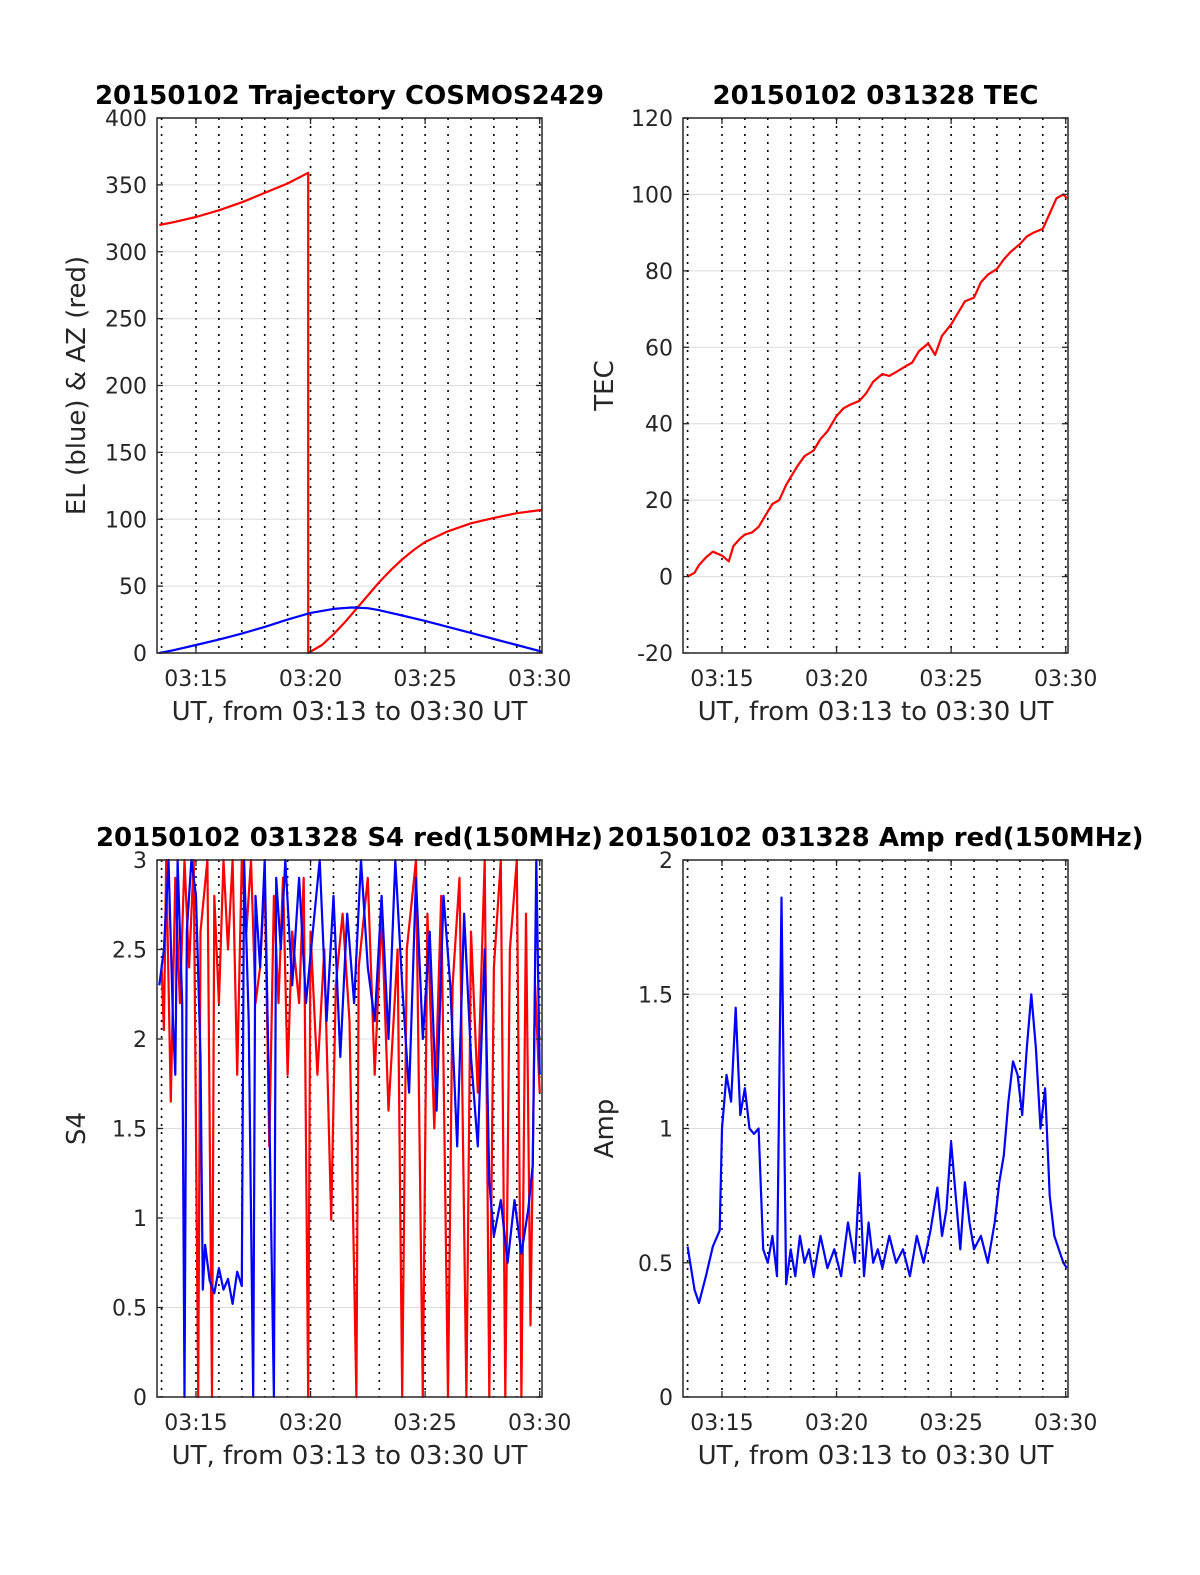 The width and height of the screenshot is (1200, 1575). I want to click on y-axis-label: Amp, so click(605, 1129).